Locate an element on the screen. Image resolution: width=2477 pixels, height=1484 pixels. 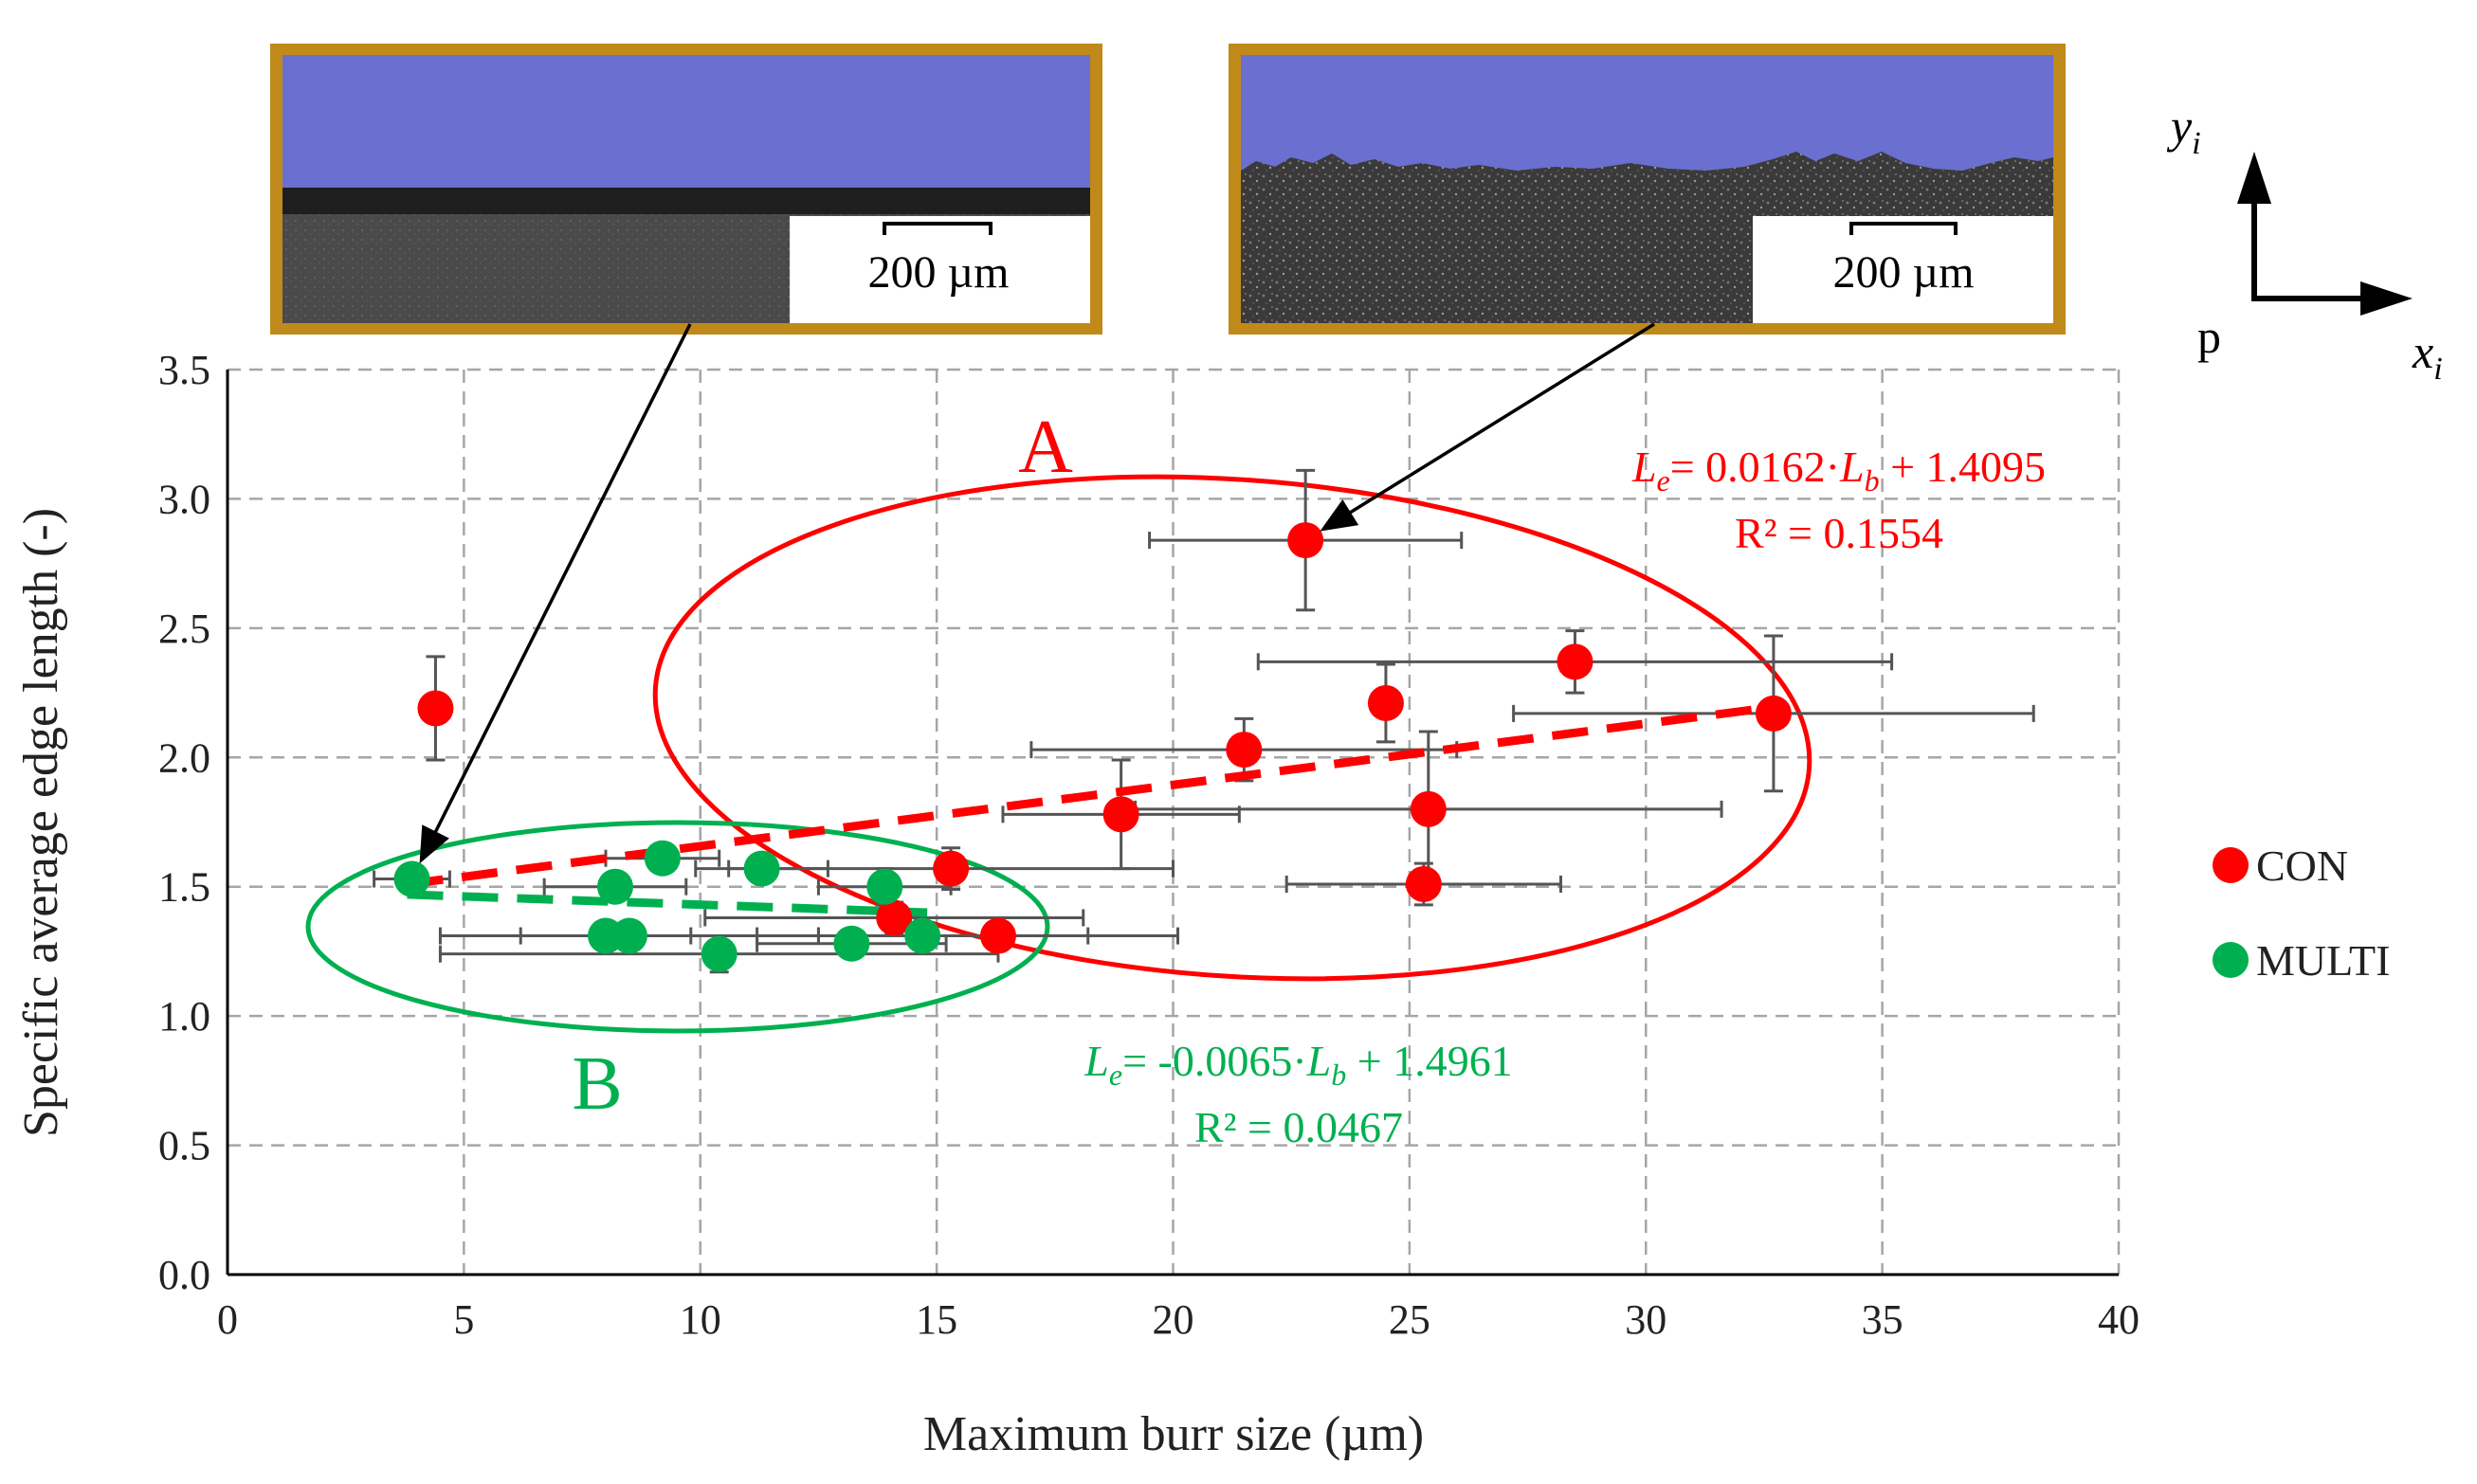
con-r2: R² = 0.1554 is located at coordinates (1839, 533).